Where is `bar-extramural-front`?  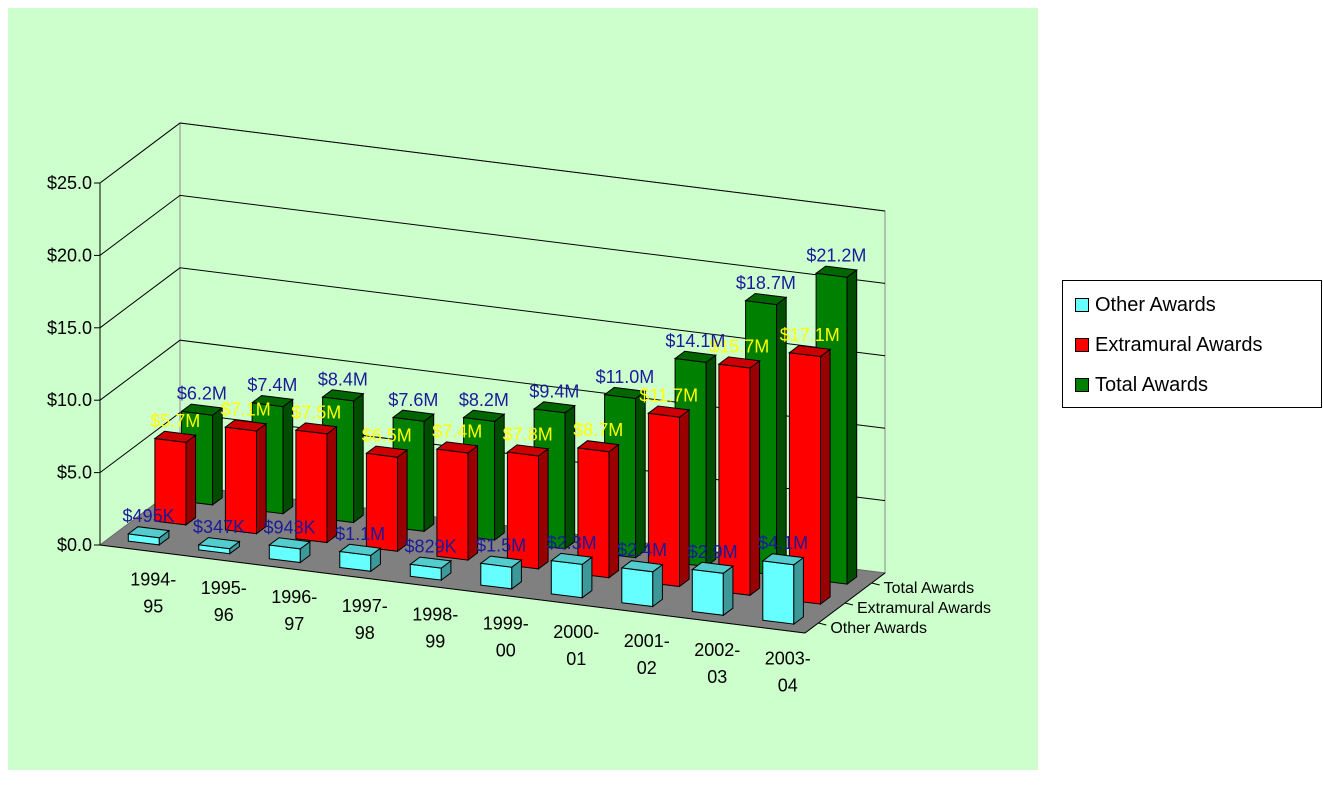 bar-extramural-front is located at coordinates (663, 500).